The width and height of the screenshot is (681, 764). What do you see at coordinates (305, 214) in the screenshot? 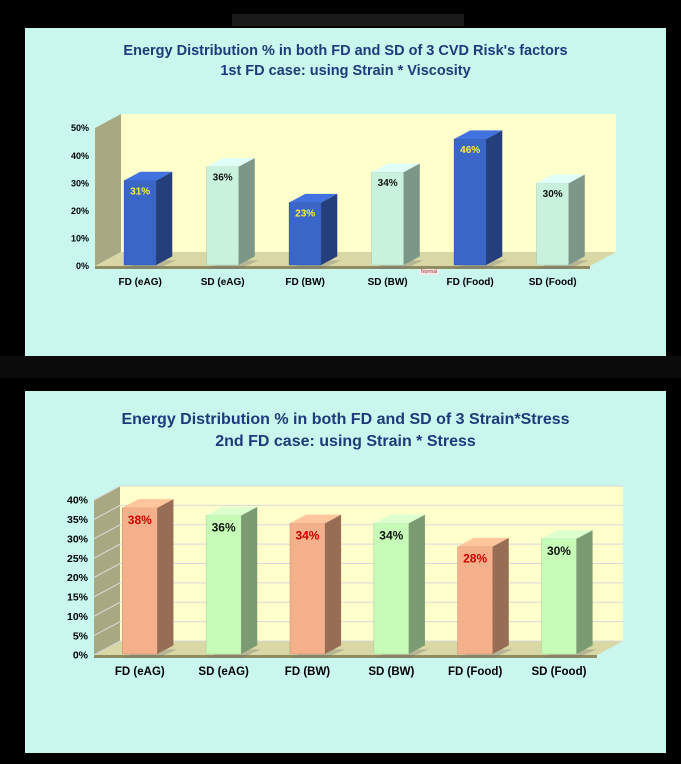
I see `data-label: 23%` at bounding box center [305, 214].